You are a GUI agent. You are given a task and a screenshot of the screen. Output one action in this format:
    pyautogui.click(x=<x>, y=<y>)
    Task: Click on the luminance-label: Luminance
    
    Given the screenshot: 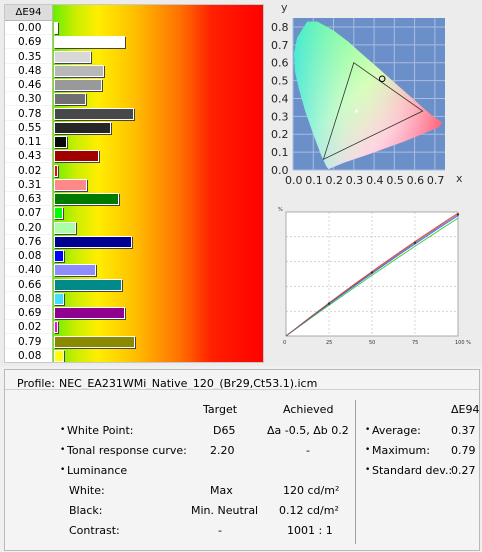 What is the action you would take?
    pyautogui.click(x=97, y=470)
    